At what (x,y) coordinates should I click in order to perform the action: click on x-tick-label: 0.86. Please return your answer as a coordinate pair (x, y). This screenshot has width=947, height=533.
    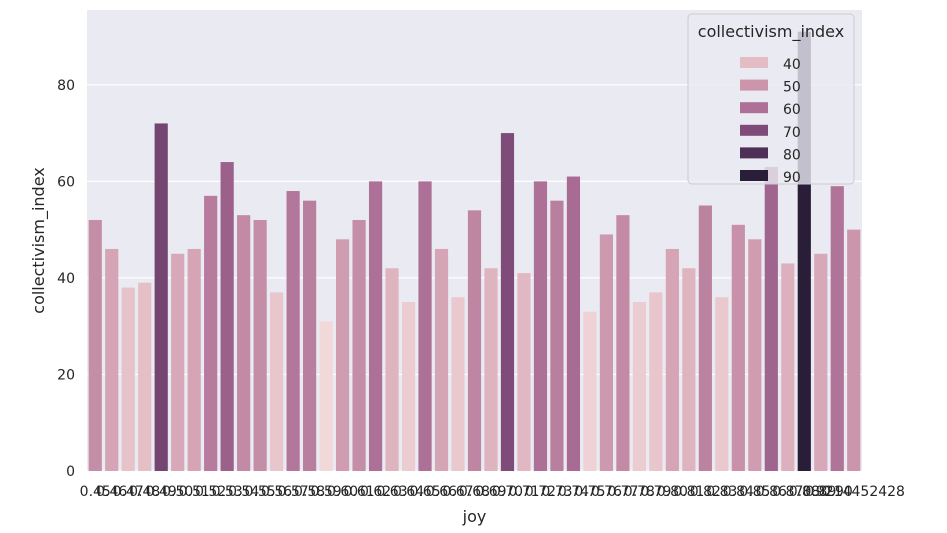
    Looking at the image, I should click on (771, 492).